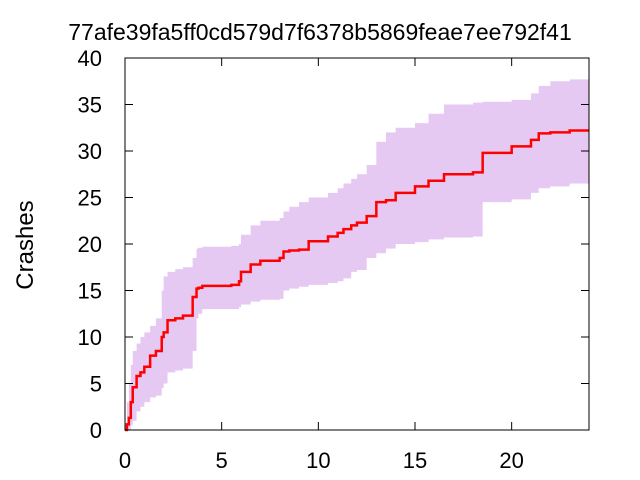 This screenshot has height=480, width=640. Describe the element at coordinates (318, 460) in the screenshot. I see `x-tick-label: 10` at that location.